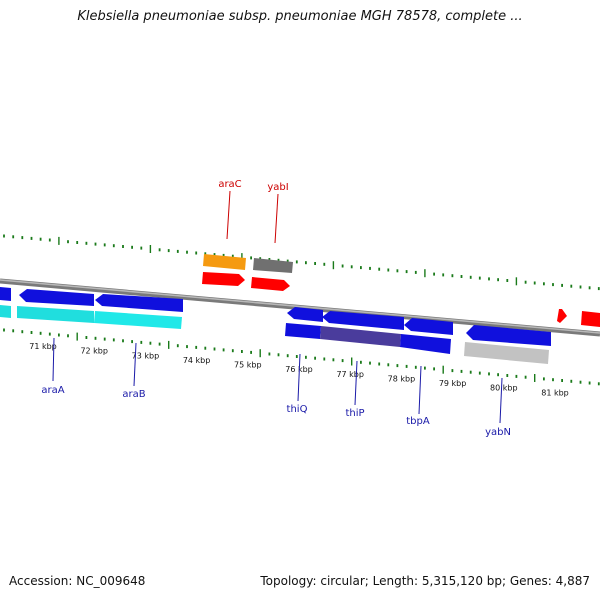 The height and width of the screenshot is (600, 600). What do you see at coordinates (52, 390) in the screenshot?
I see `label-araa: araA` at bounding box center [52, 390].